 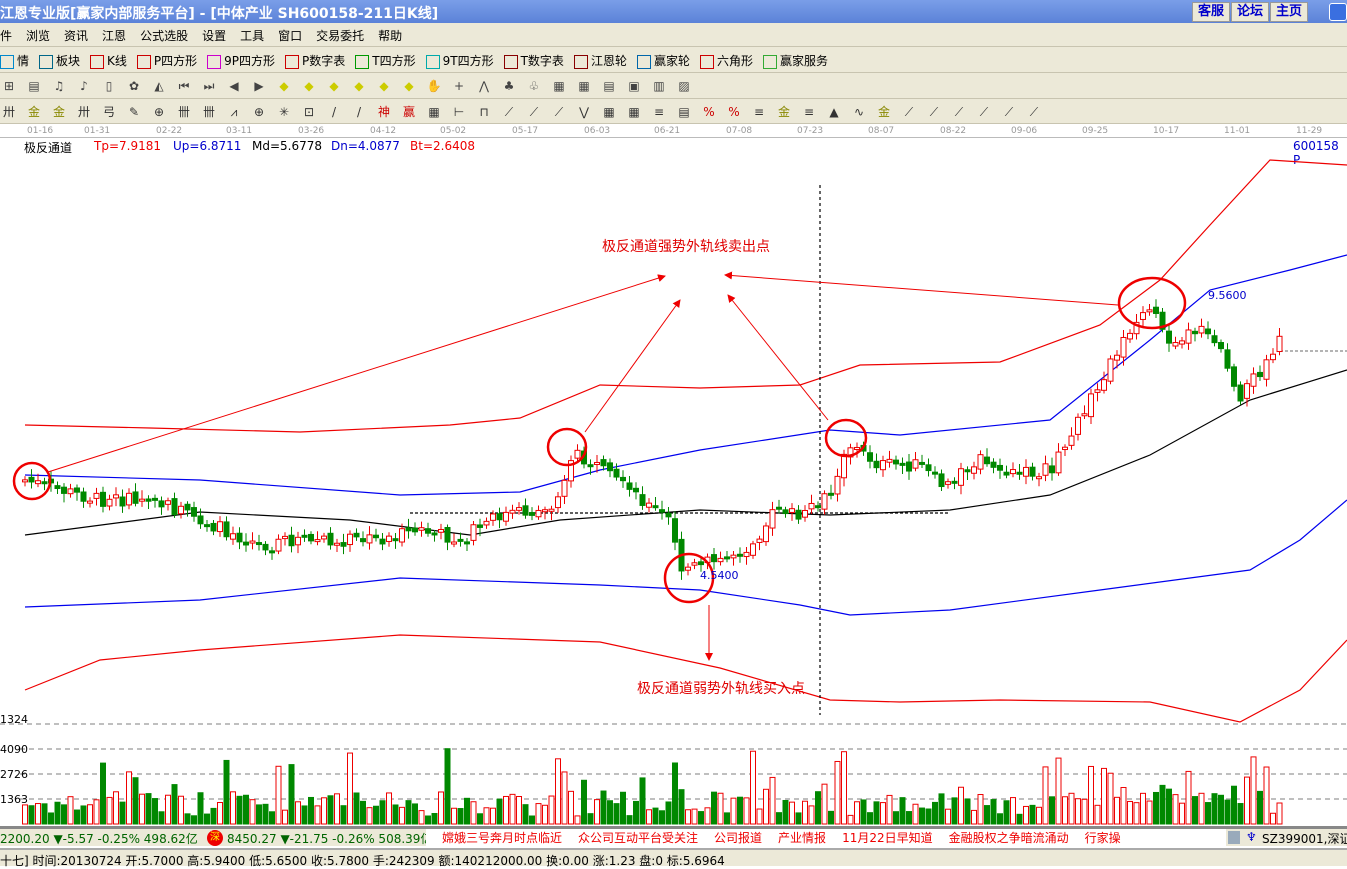 What do you see at coordinates (1102, 838) in the screenshot?
I see `news-item: 行家操` at bounding box center [1102, 838].